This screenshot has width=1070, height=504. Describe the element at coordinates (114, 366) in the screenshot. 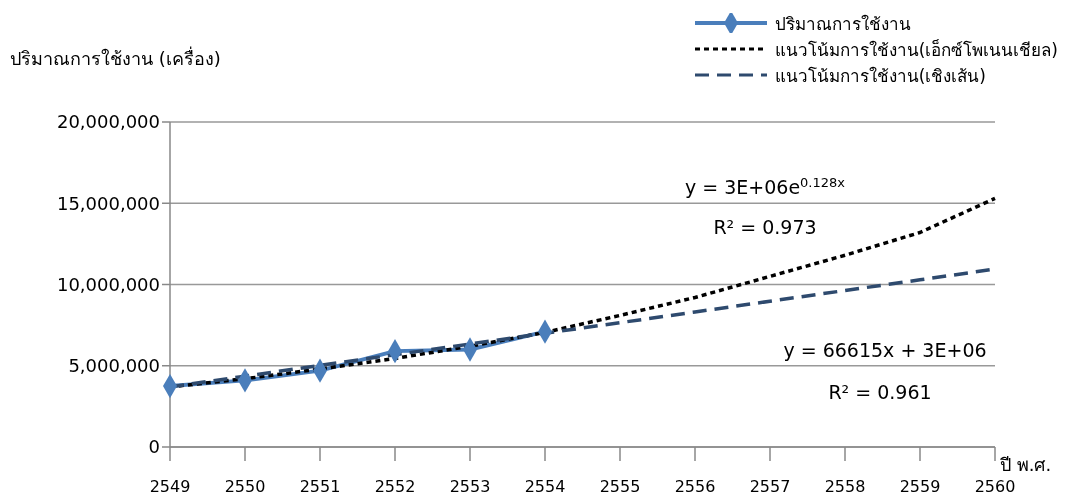

I see `y-tick-label: 5,000,000` at that location.